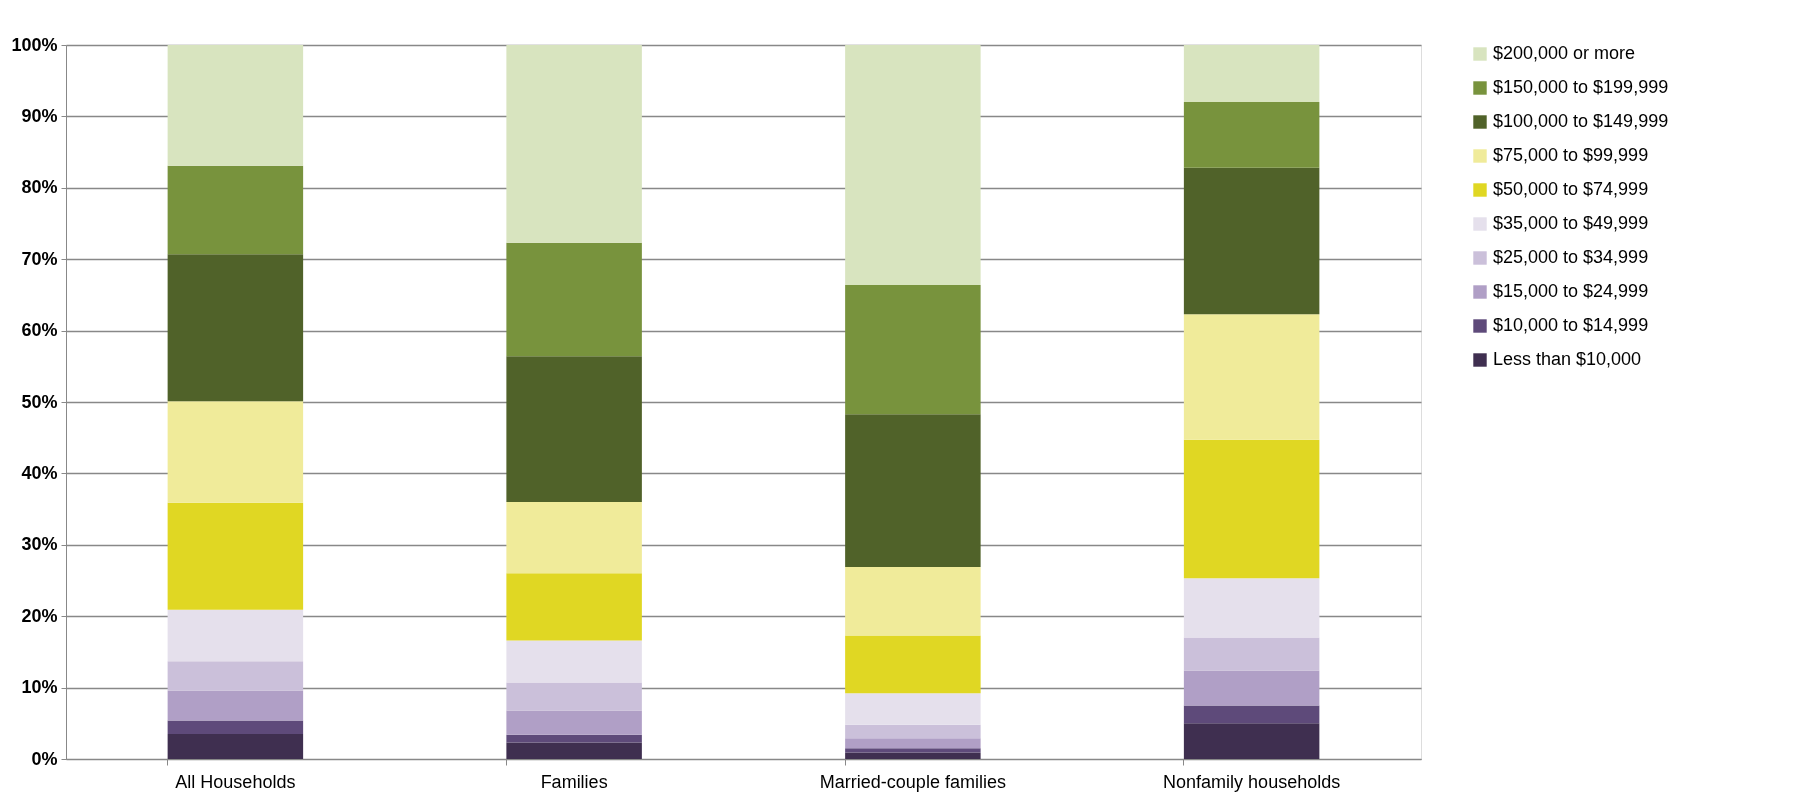  What do you see at coordinates (39, 258) in the screenshot?
I see `y-tick-label: 70%` at bounding box center [39, 258].